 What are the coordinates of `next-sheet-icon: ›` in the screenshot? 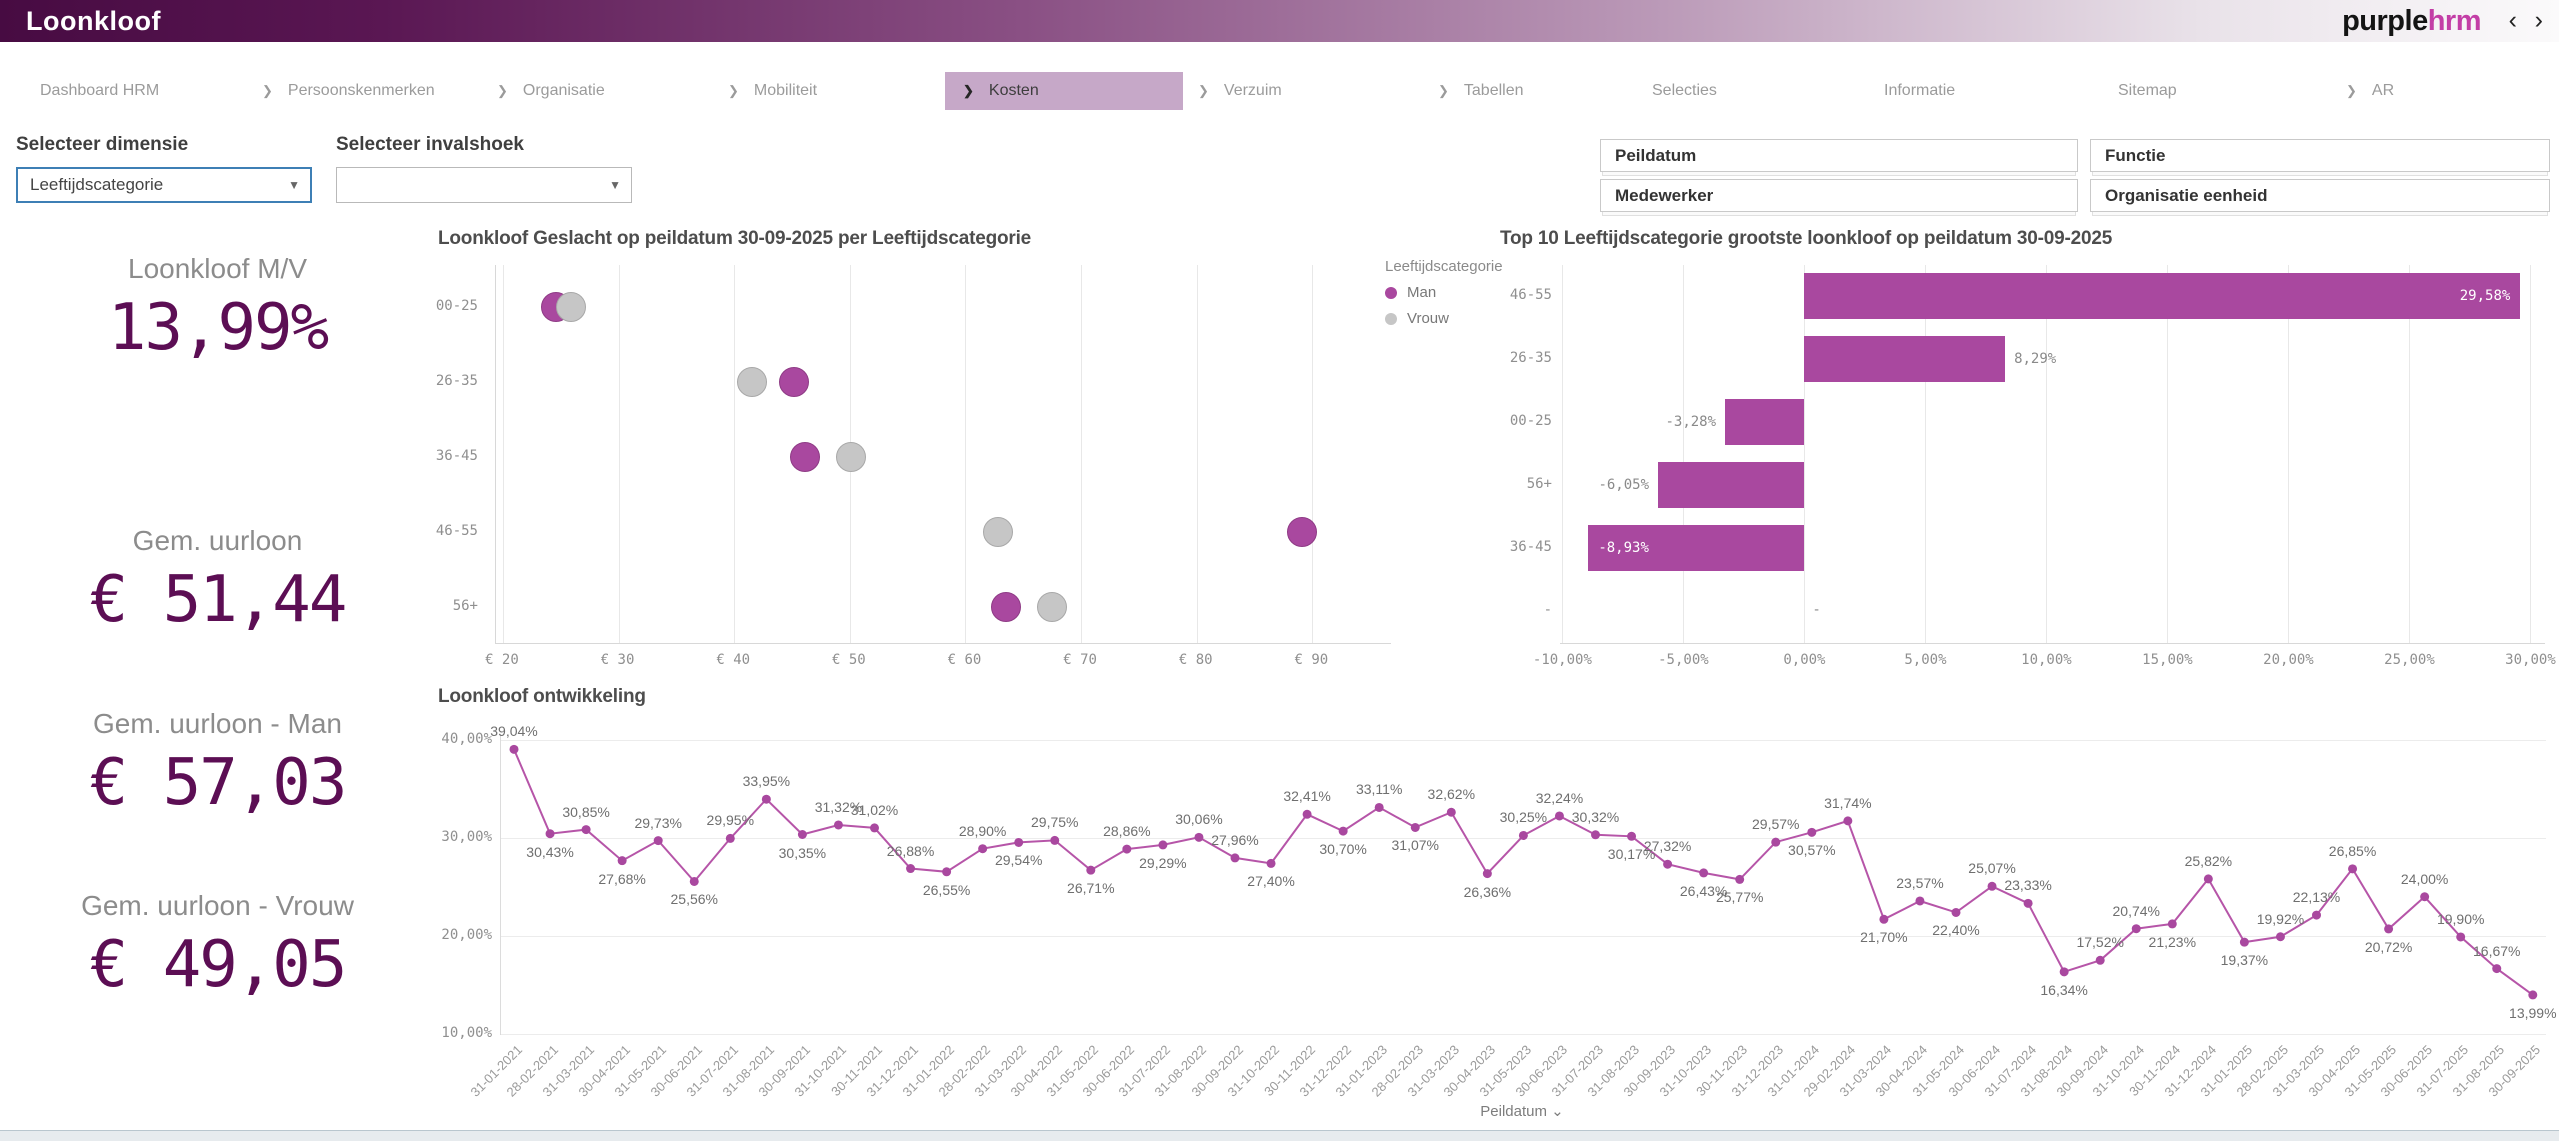 It's located at (2538, 20).